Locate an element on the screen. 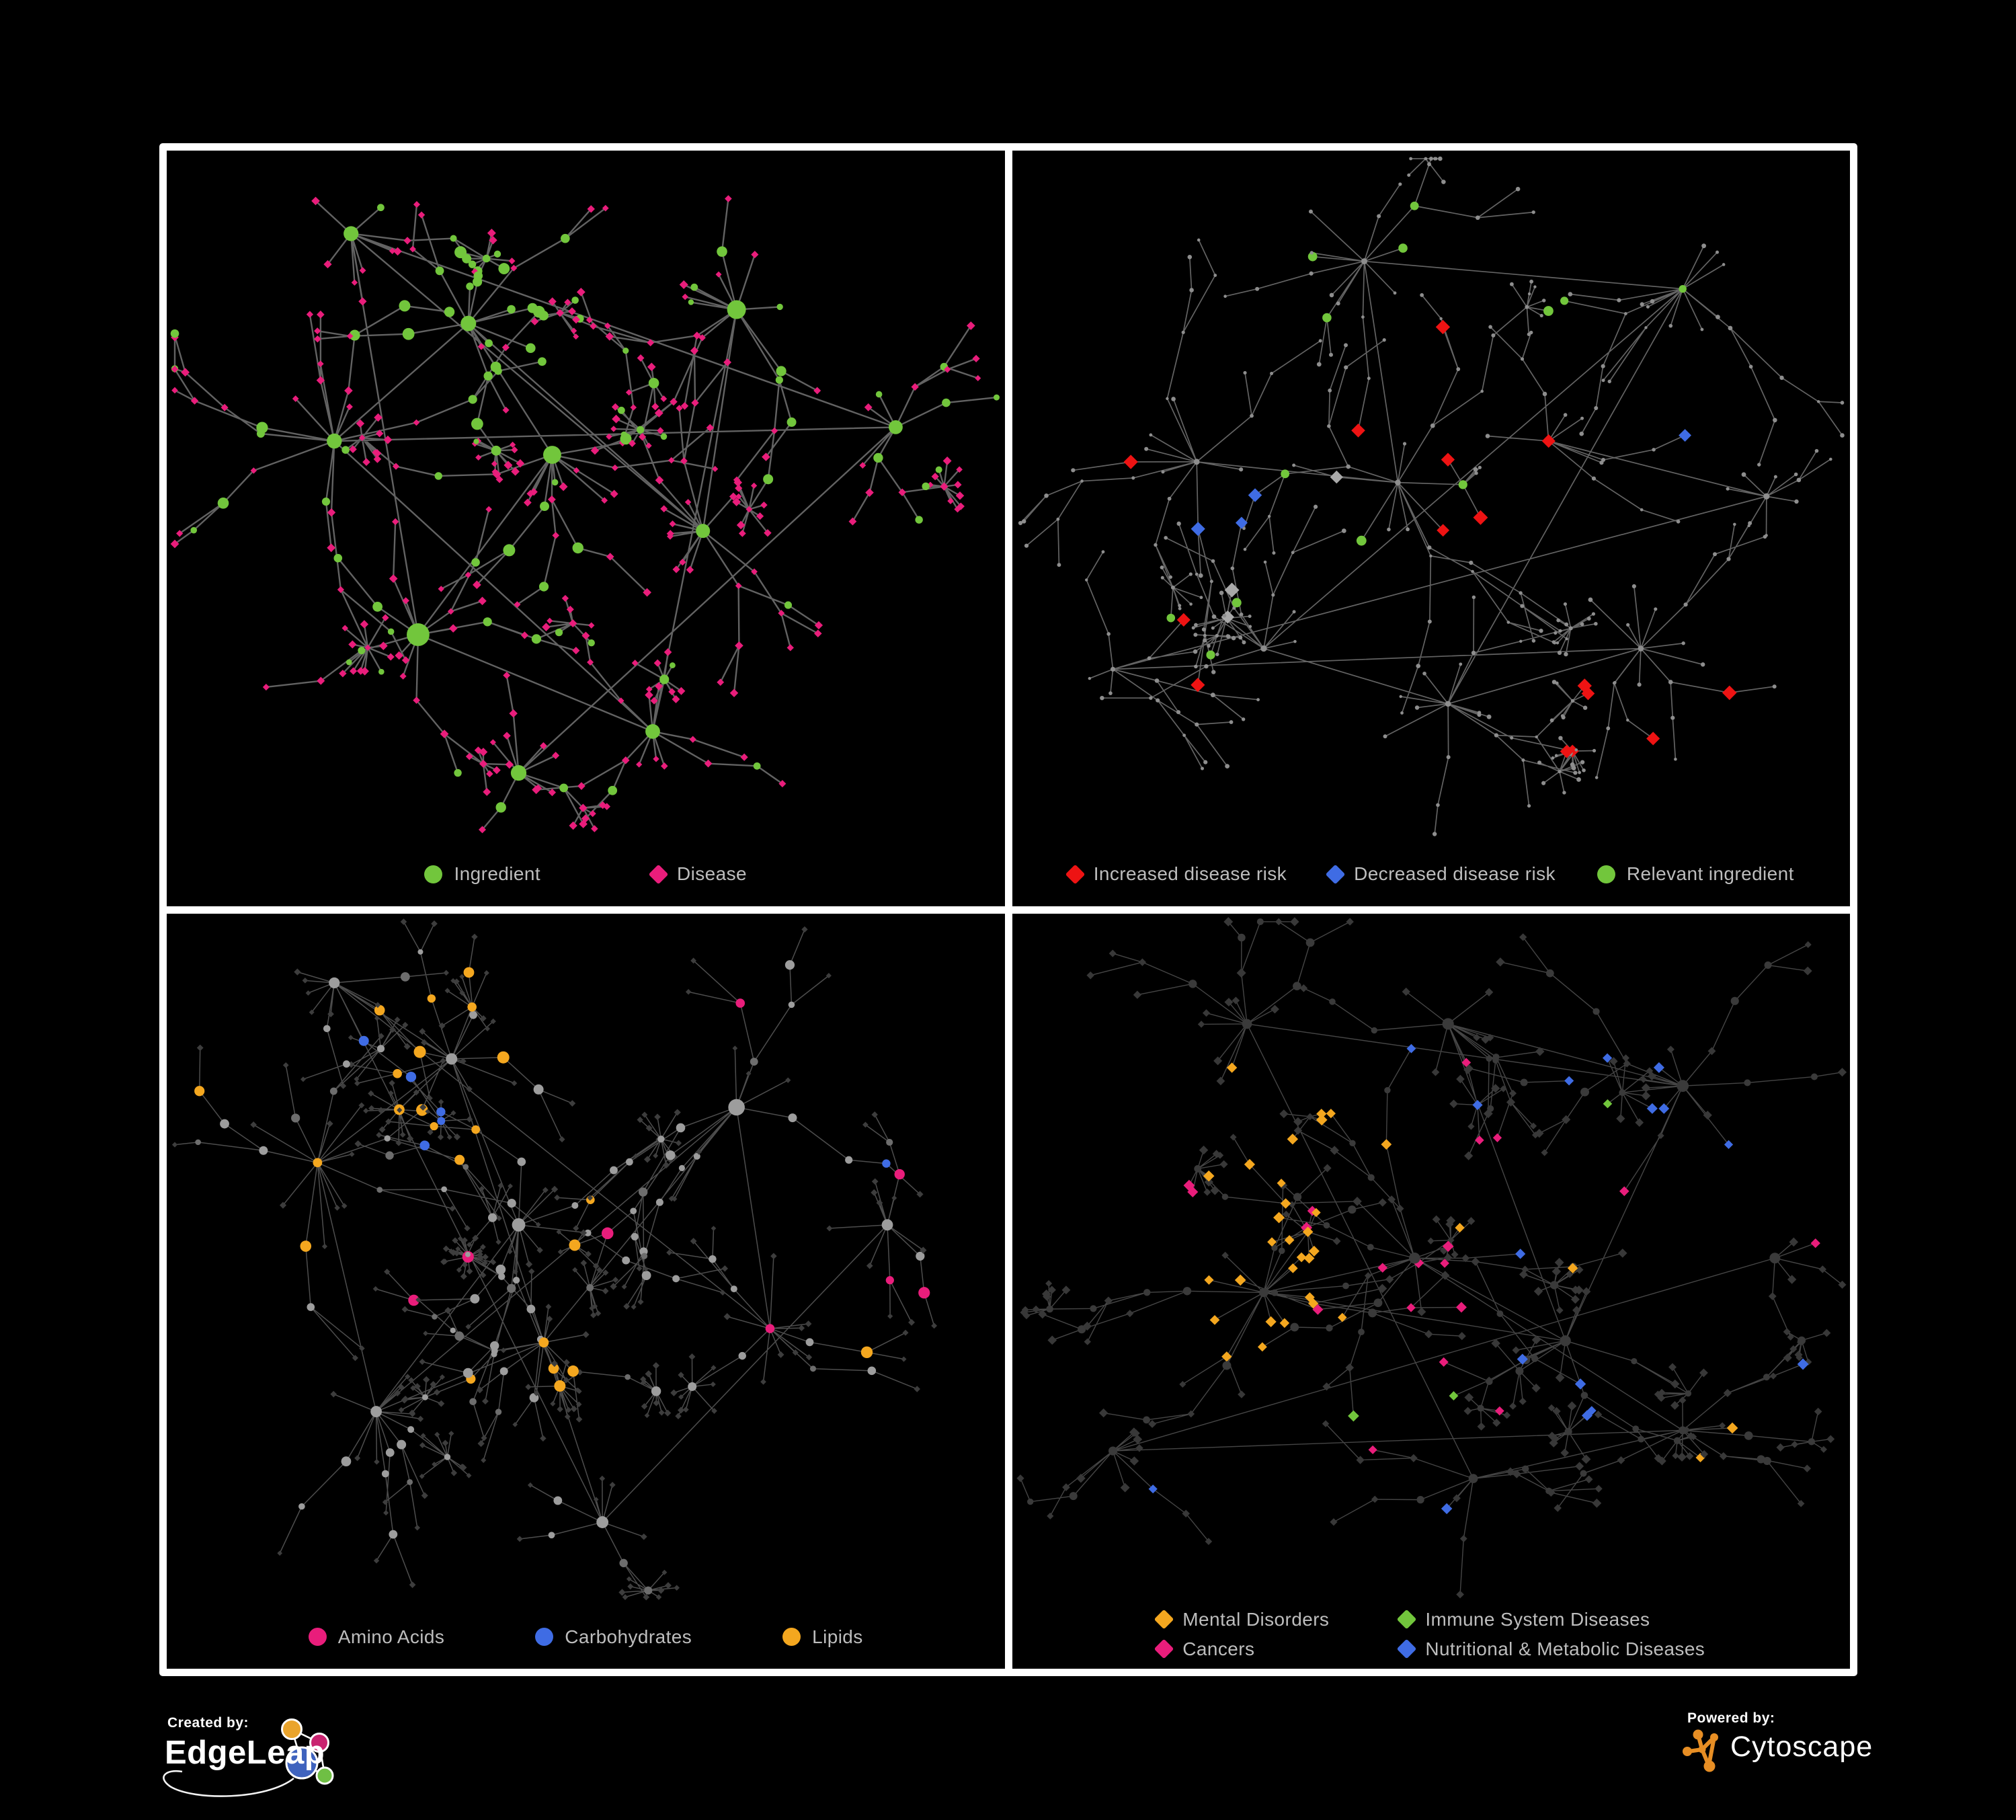  legend-item: Cancers is located at coordinates (1241, 1649).